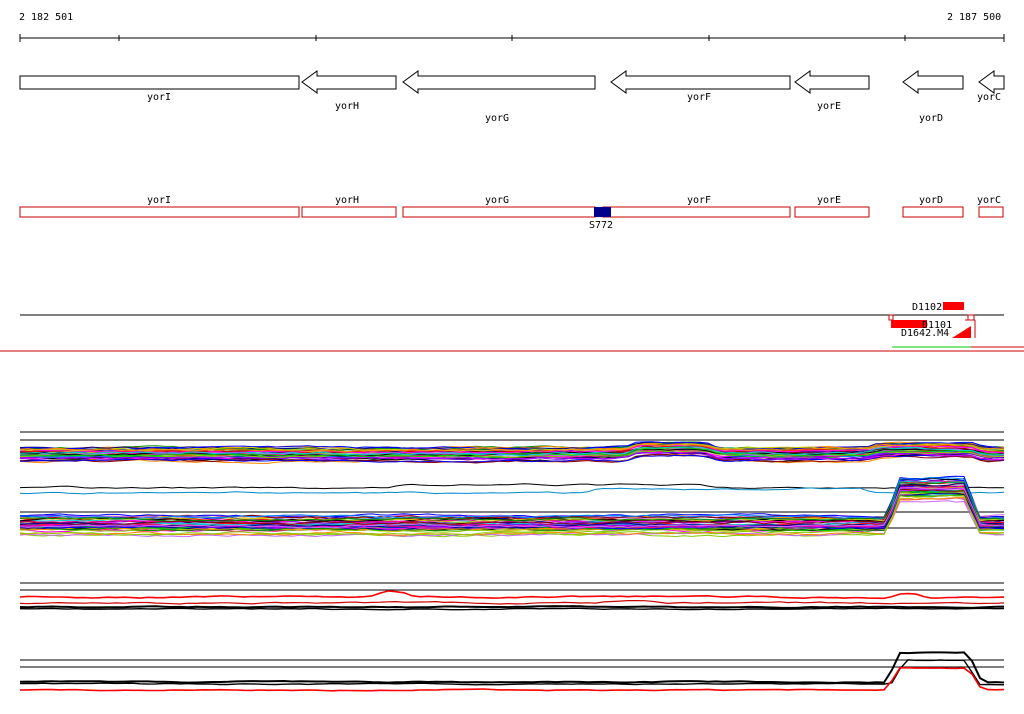 The width and height of the screenshot is (1024, 714). I want to click on s772-label: S772, so click(601, 225).